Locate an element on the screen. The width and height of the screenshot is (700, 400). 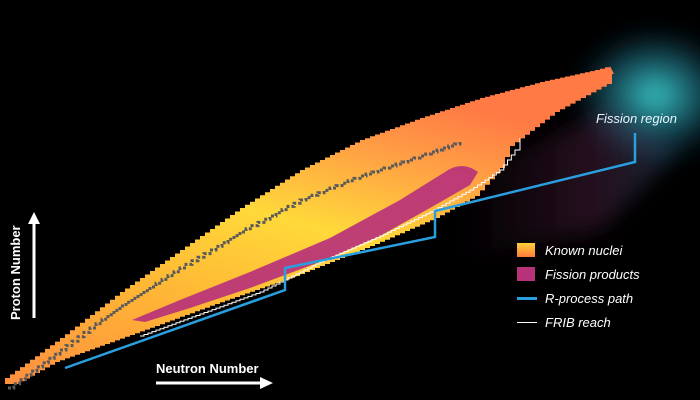
fission-products-swatch is located at coordinates (526, 274).